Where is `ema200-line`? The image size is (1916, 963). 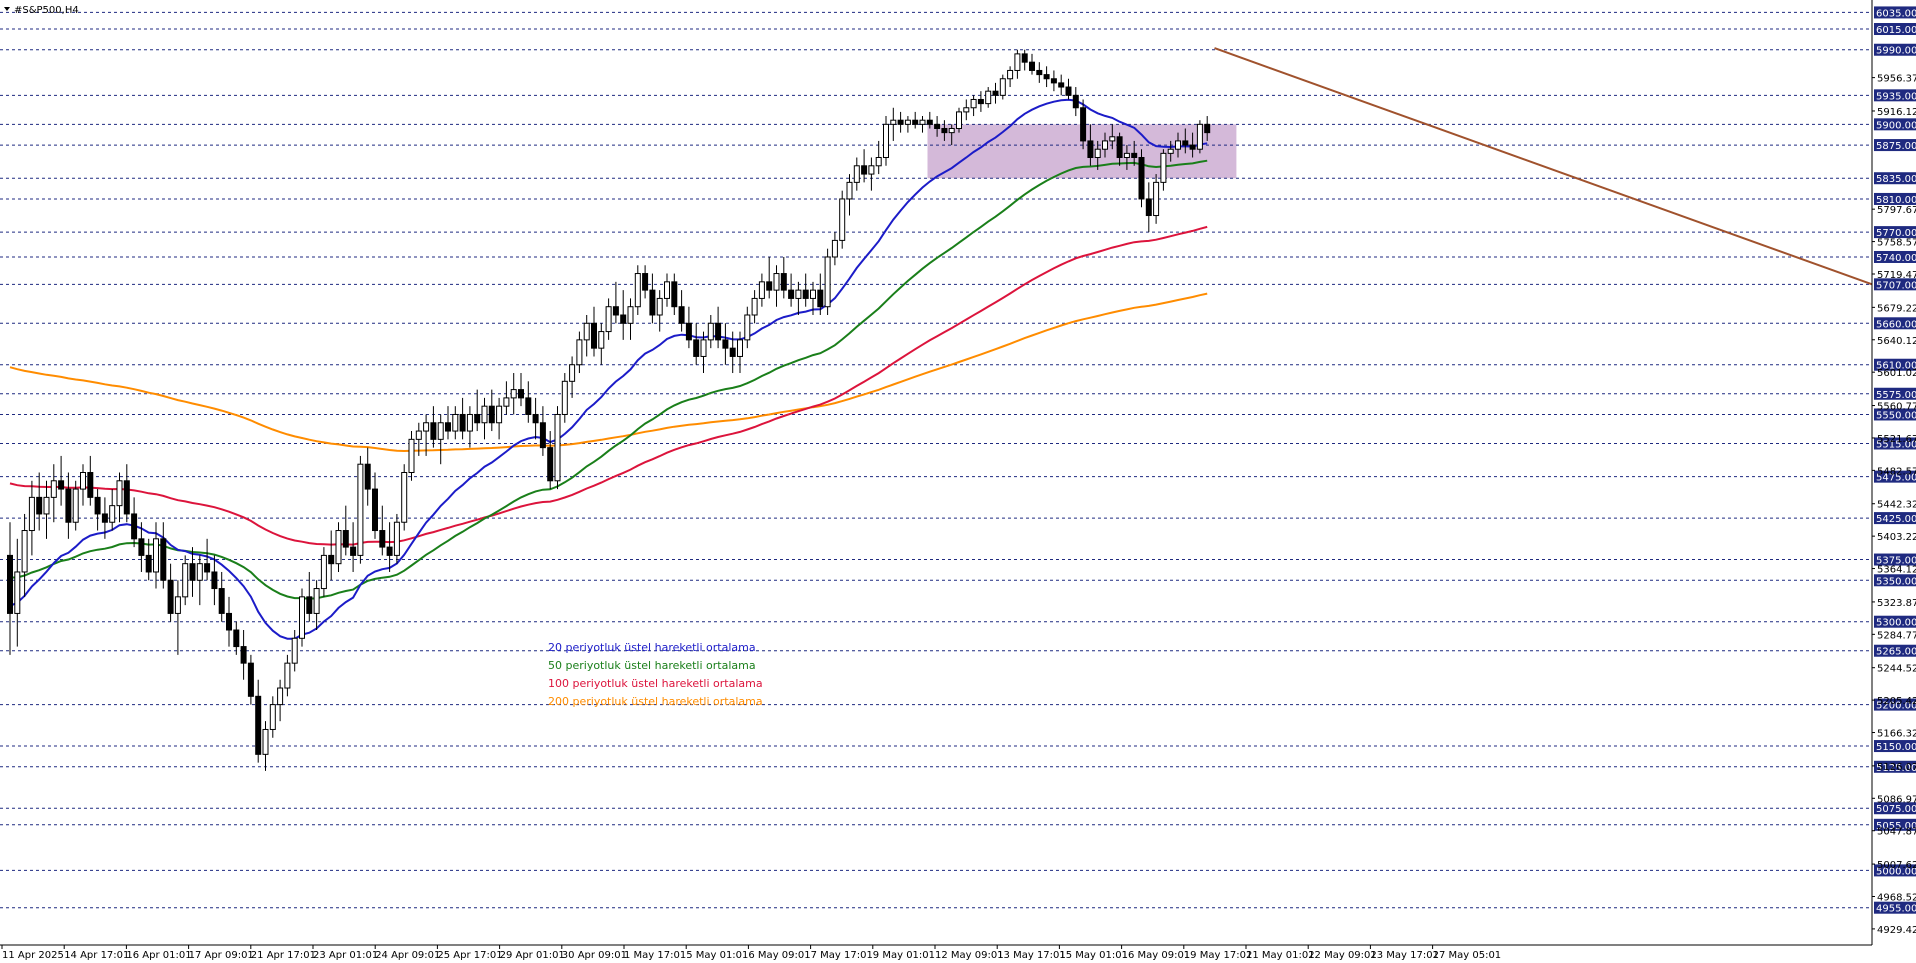 ema200-line is located at coordinates (608, 372).